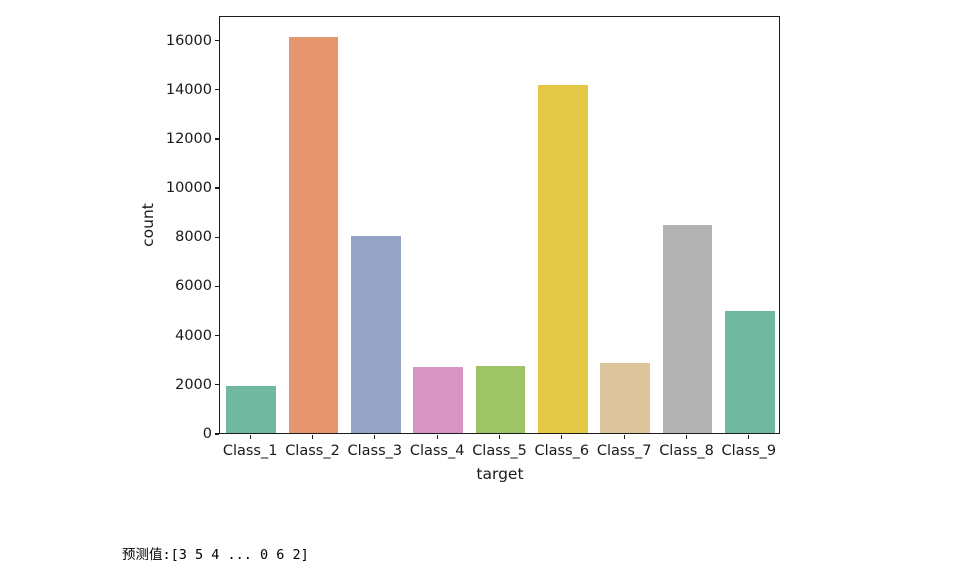  Describe the element at coordinates (499, 451) in the screenshot. I see `x-tick-label: Class_5` at that location.